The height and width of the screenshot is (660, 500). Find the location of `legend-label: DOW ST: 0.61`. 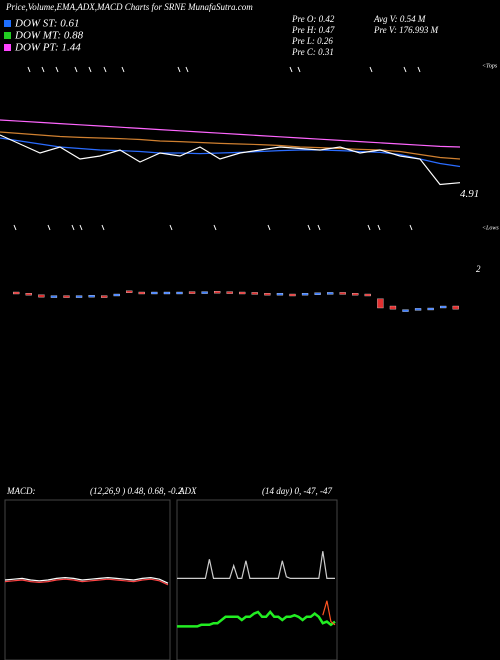

legend-label: DOW ST: 0.61 is located at coordinates (46, 24).